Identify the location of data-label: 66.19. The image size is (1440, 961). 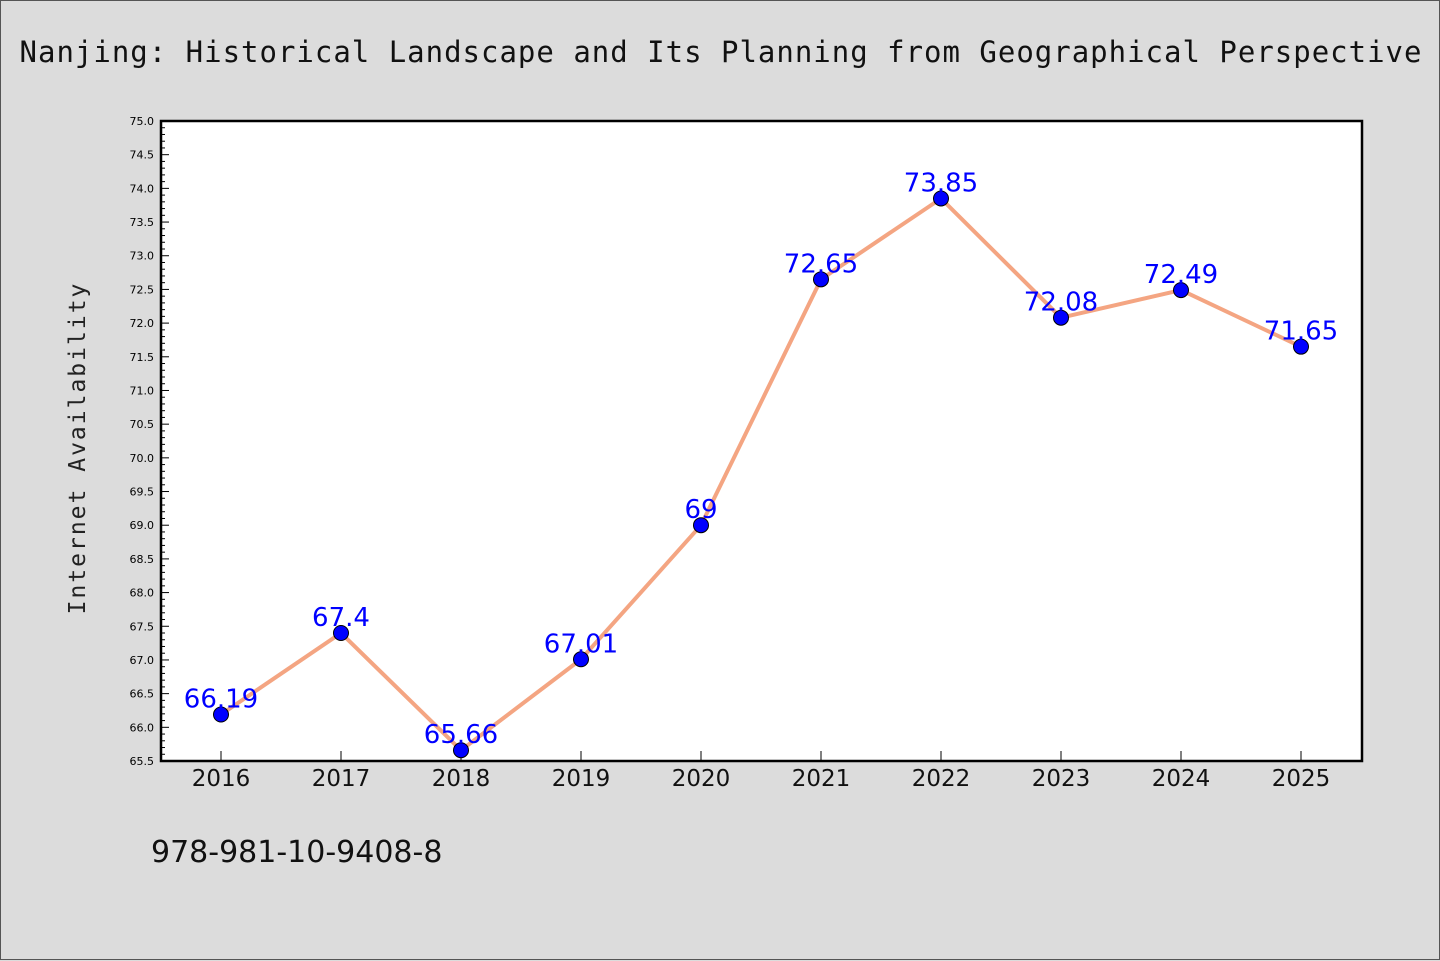
(221, 700).